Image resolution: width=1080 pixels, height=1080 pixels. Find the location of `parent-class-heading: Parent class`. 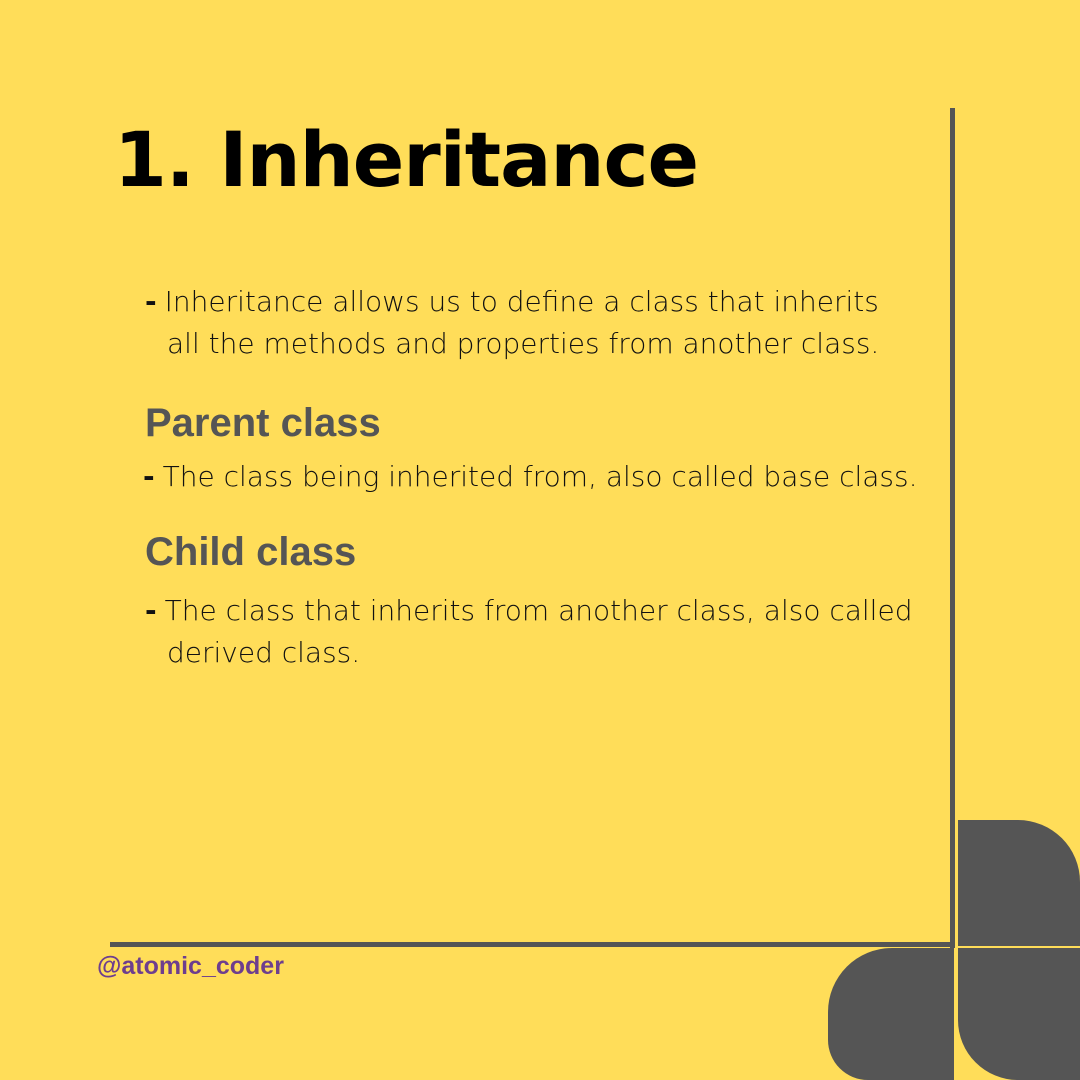

parent-class-heading: Parent class is located at coordinates (263, 423).